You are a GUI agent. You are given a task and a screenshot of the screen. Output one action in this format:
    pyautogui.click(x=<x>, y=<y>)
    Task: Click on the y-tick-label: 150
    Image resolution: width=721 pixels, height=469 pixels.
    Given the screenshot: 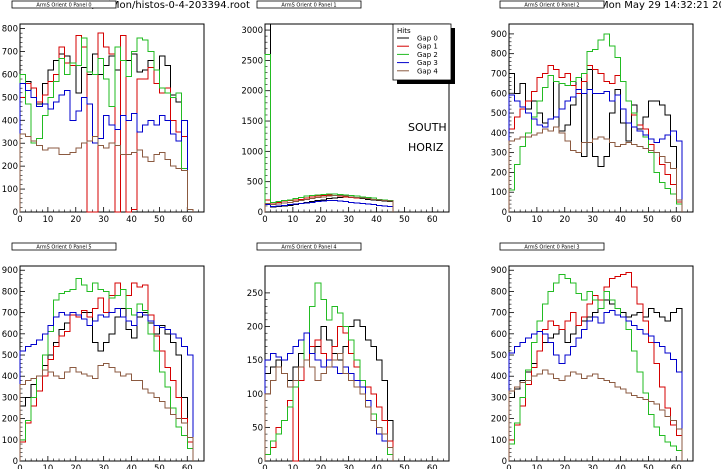 What is the action you would take?
    pyautogui.click(x=255, y=361)
    